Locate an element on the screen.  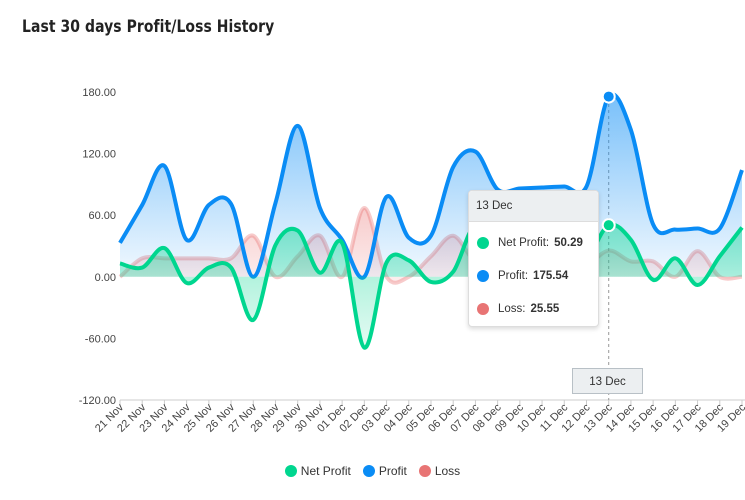
loss-dot-icon is located at coordinates (483, 308).